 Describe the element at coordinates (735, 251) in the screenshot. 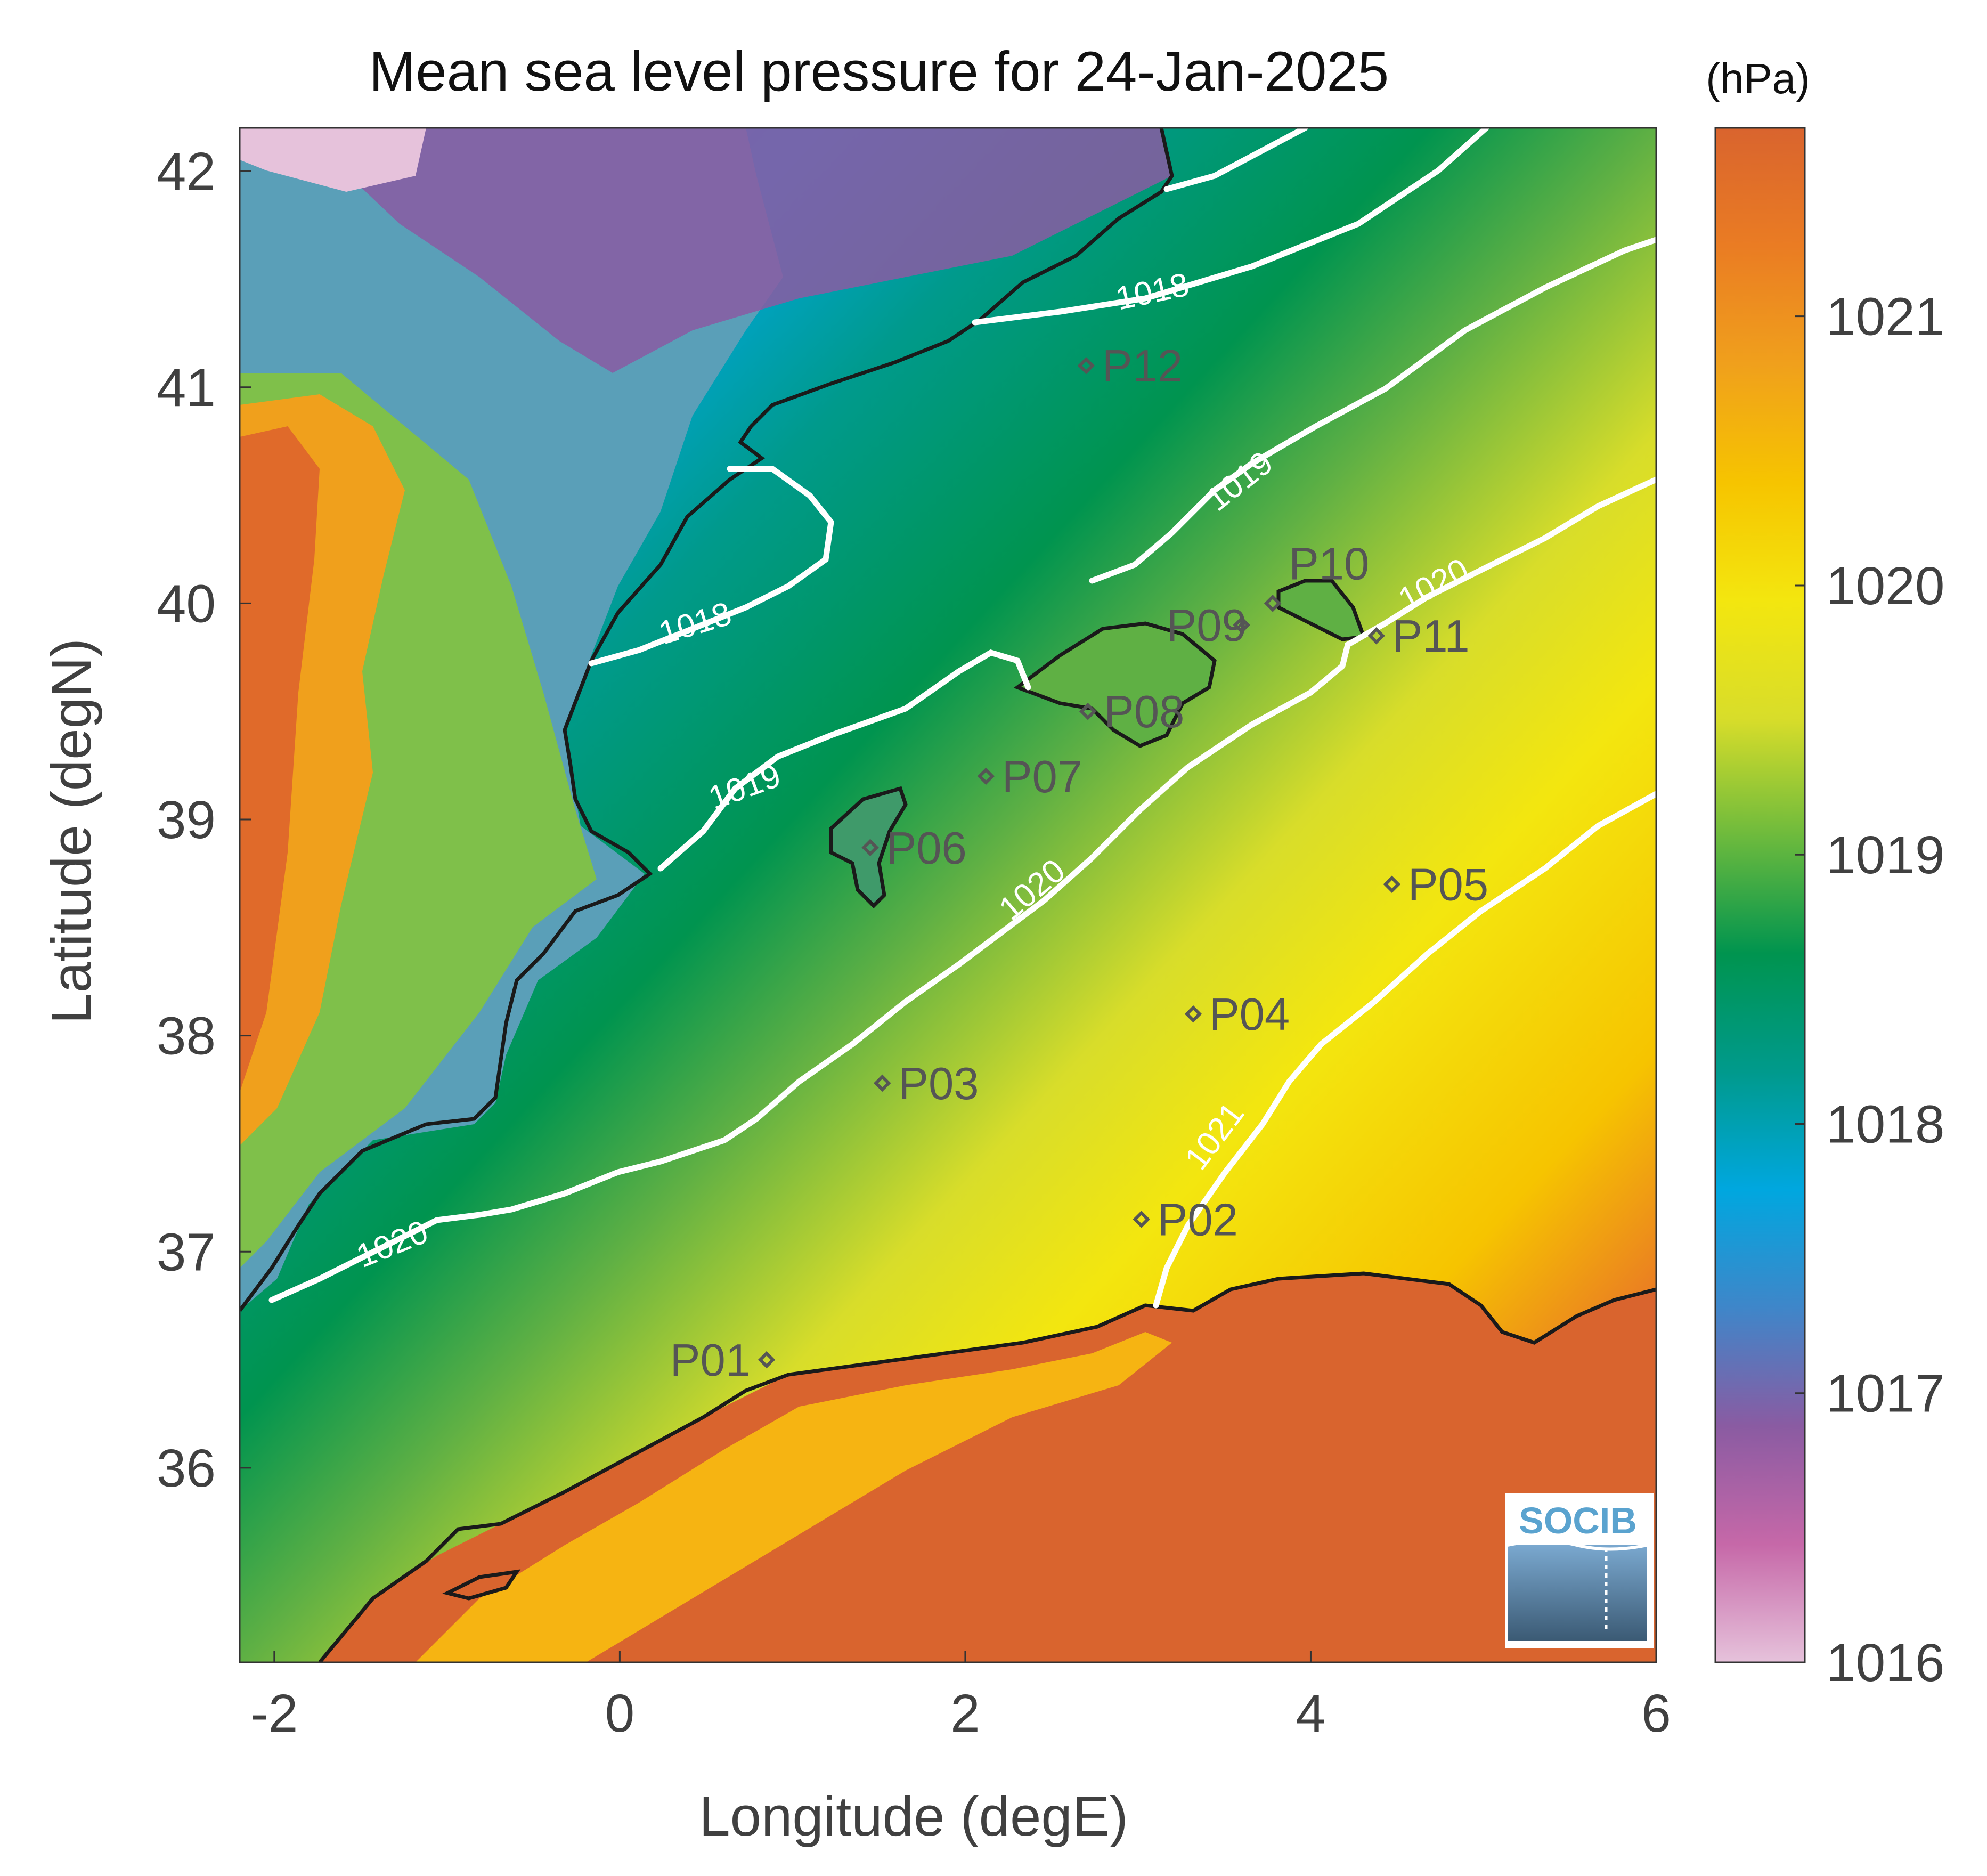

I see `land-pyrenees` at that location.